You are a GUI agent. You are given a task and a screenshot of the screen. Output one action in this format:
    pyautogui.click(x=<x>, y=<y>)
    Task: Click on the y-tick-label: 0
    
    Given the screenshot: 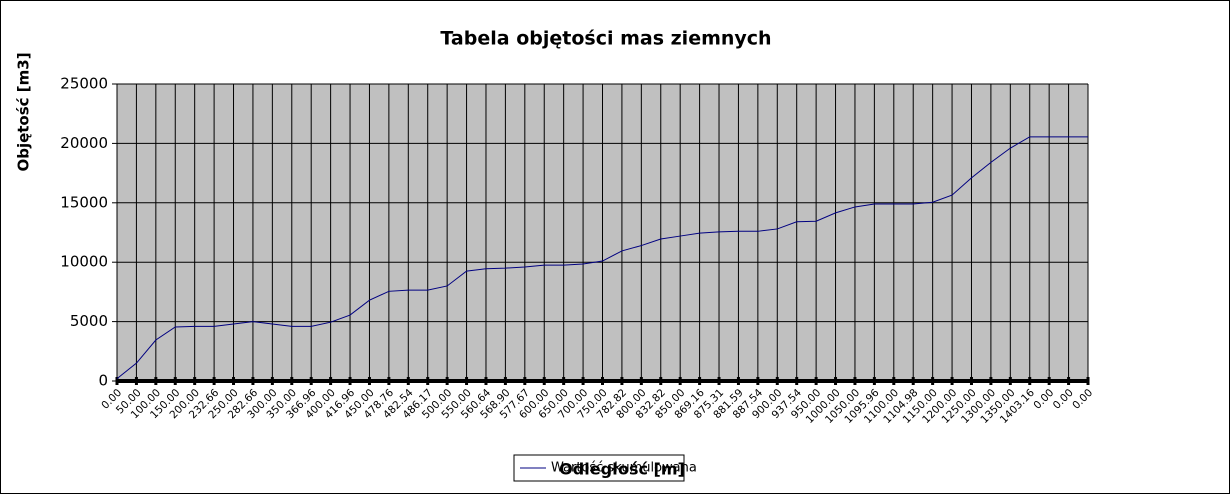 What is the action you would take?
    pyautogui.click(x=103, y=381)
    